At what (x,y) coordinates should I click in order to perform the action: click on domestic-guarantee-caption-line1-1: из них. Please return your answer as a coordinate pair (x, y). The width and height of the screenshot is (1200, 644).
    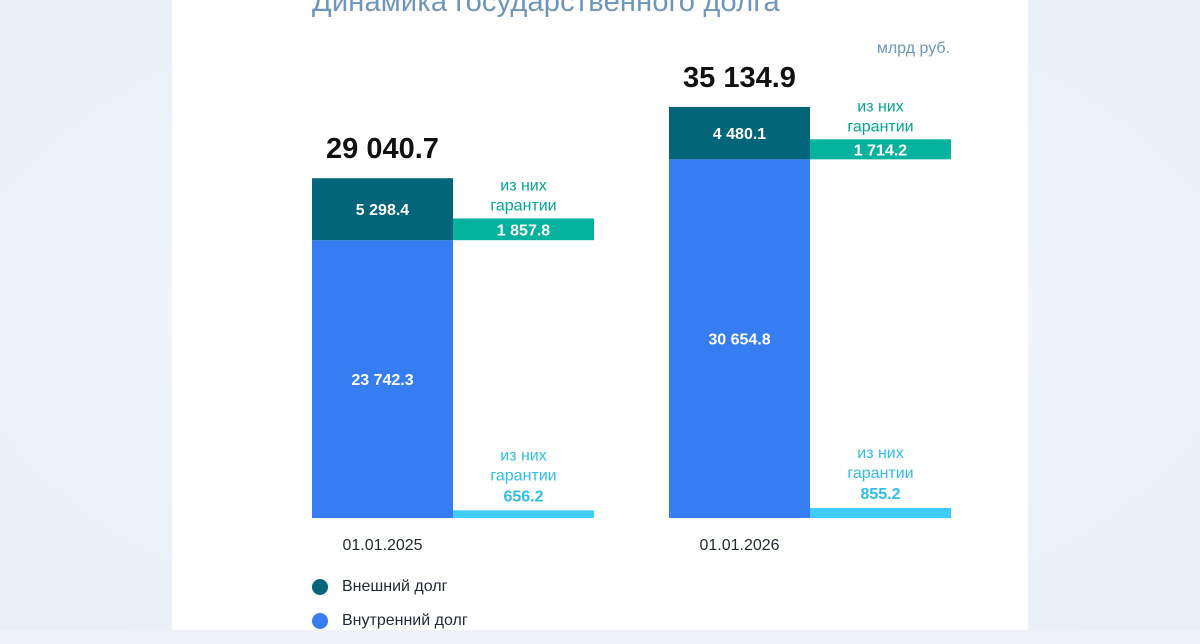
    Looking at the image, I should click on (880, 453).